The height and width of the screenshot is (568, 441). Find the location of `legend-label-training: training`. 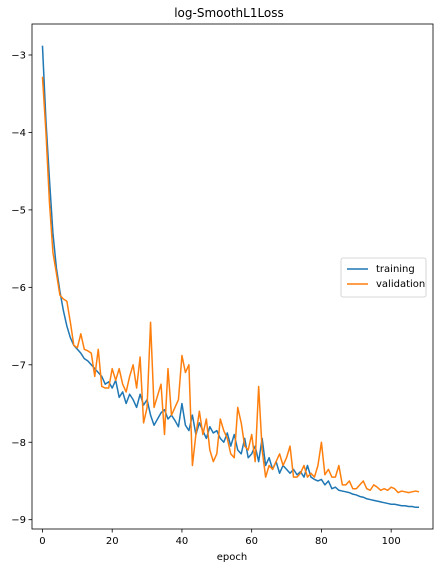

legend-label-training: training is located at coordinates (395, 269).